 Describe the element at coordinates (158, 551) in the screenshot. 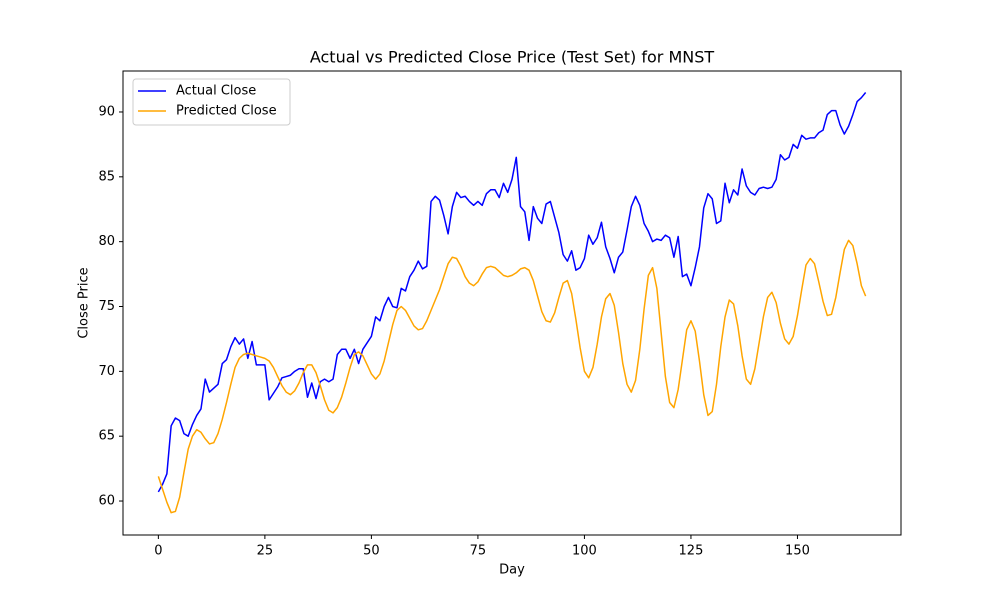

I see `x-tick-label: 0` at that location.